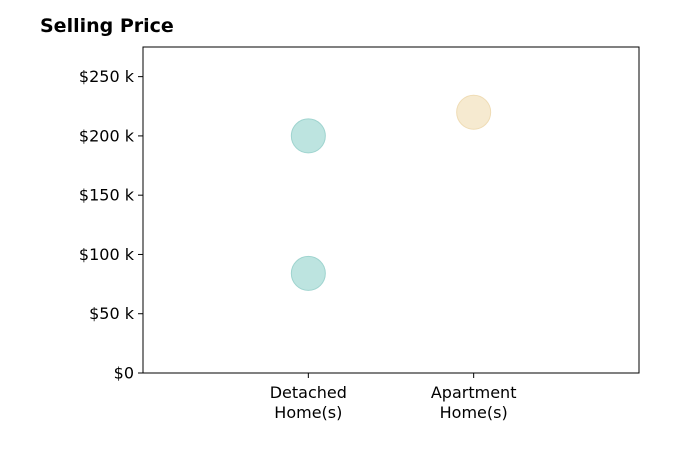  Describe the element at coordinates (107, 254) in the screenshot. I see `y-tick-label: $100 k` at that location.